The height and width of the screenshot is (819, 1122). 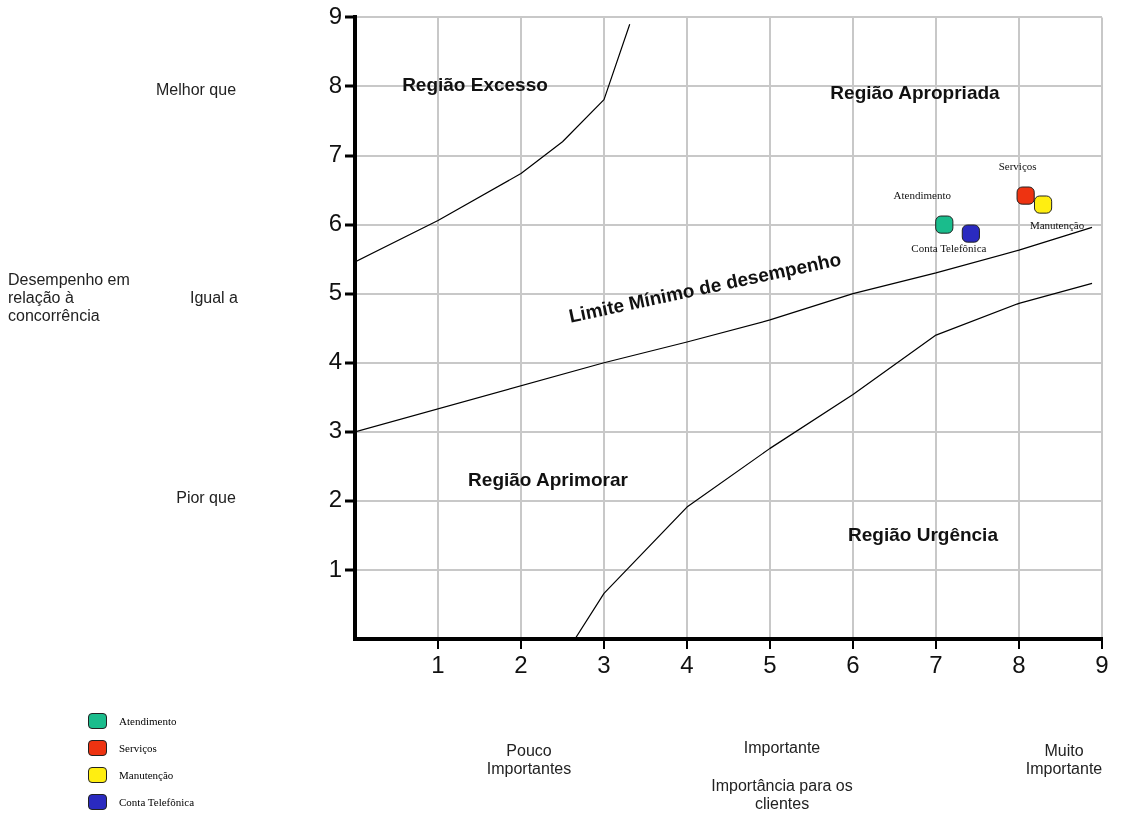 I want to click on y-tick-label: 8, so click(x=335, y=85).